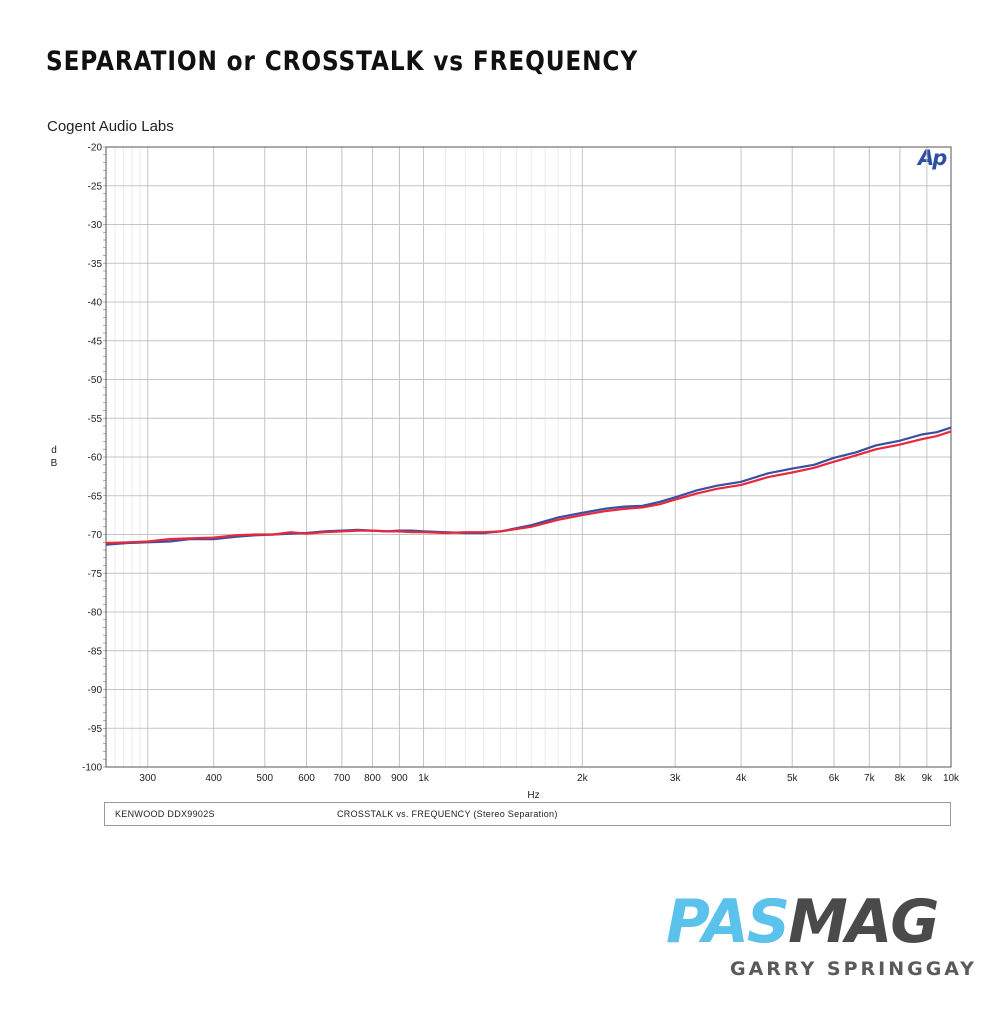 Image resolution: width=1000 pixels, height=1020 pixels. I want to click on y-tick-label: -30, so click(95, 225).